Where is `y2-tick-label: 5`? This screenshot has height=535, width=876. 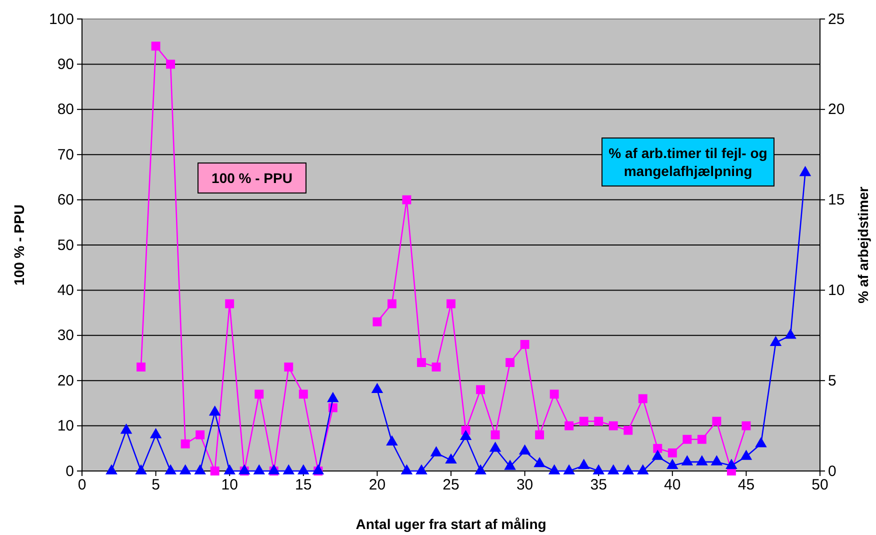
y2-tick-label: 5 is located at coordinates (832, 381).